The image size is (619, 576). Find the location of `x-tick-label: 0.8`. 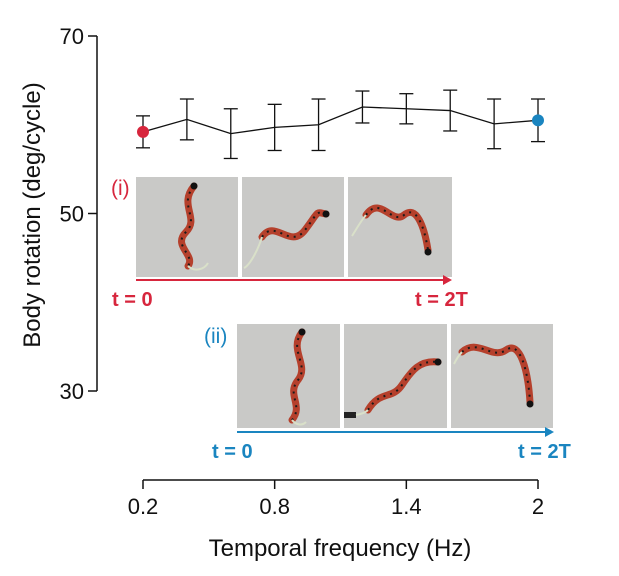

x-tick-label: 0.8 is located at coordinates (274, 506).